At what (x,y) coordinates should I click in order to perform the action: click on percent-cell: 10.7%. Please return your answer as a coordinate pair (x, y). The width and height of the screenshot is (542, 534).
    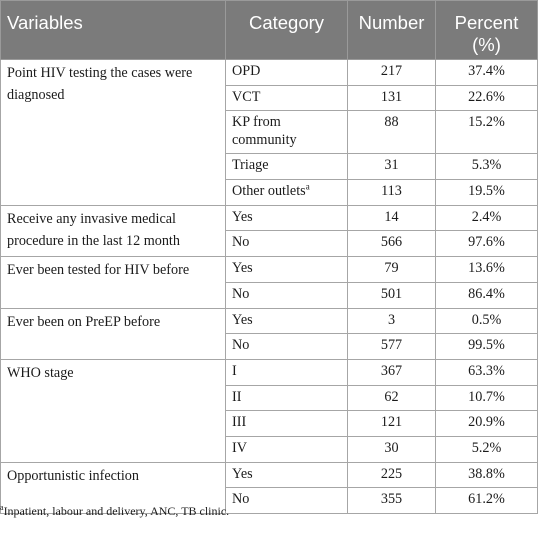
    Looking at the image, I should click on (486, 398).